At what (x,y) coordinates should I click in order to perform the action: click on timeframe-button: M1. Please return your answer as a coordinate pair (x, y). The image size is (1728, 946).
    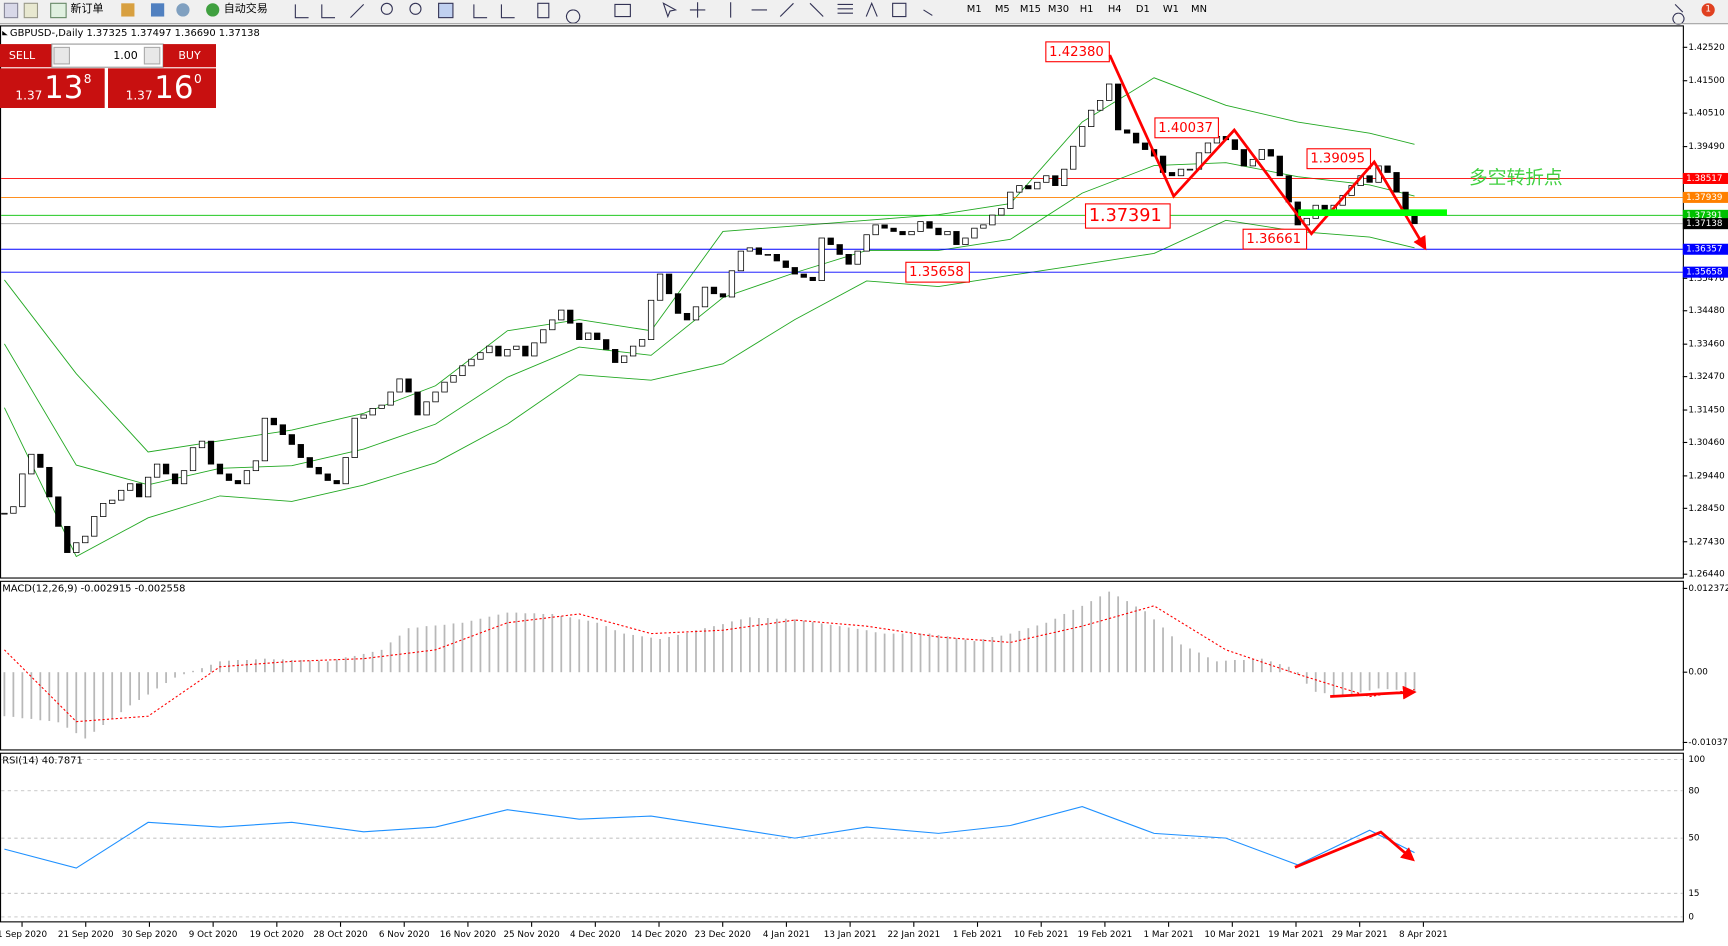
    Looking at the image, I should click on (974, 9).